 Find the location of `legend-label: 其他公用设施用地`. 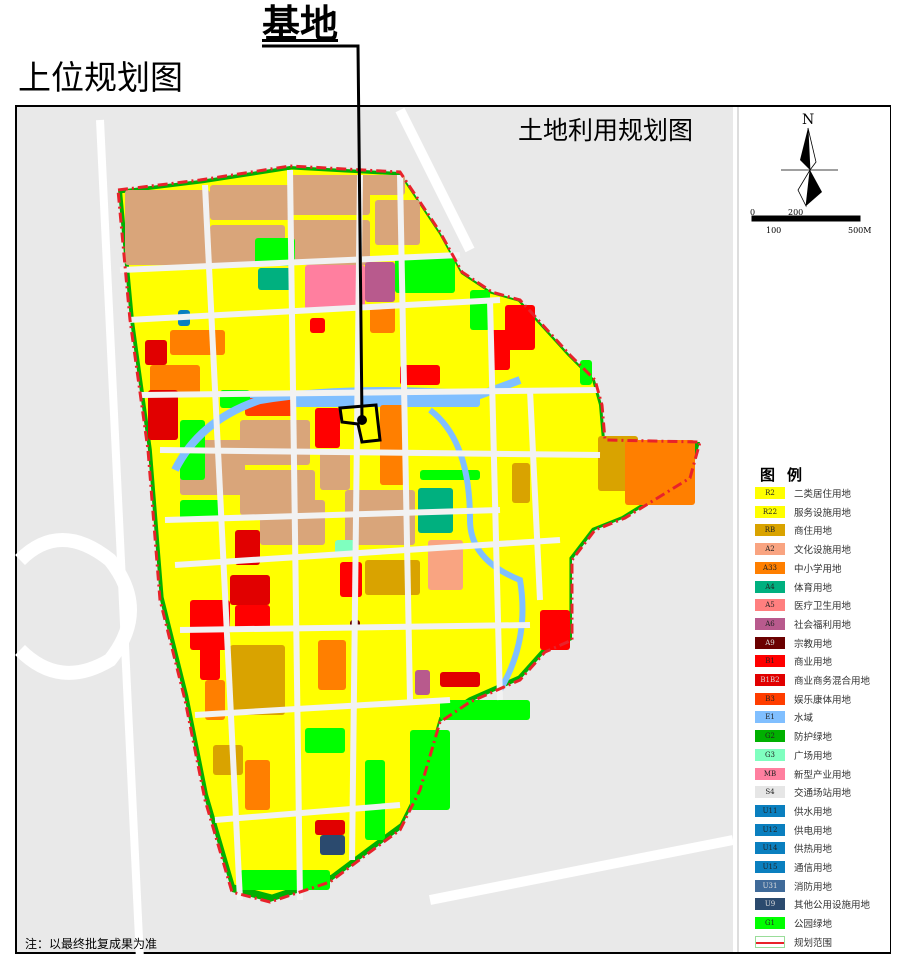

legend-label: 其他公用设施用地 is located at coordinates (832, 906).